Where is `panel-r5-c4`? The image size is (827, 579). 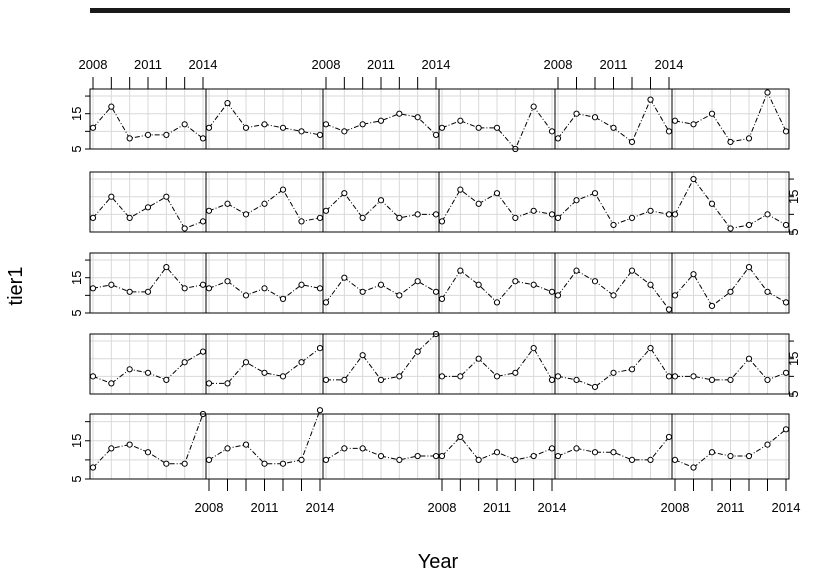 panel-r5-c4 is located at coordinates (497, 446).